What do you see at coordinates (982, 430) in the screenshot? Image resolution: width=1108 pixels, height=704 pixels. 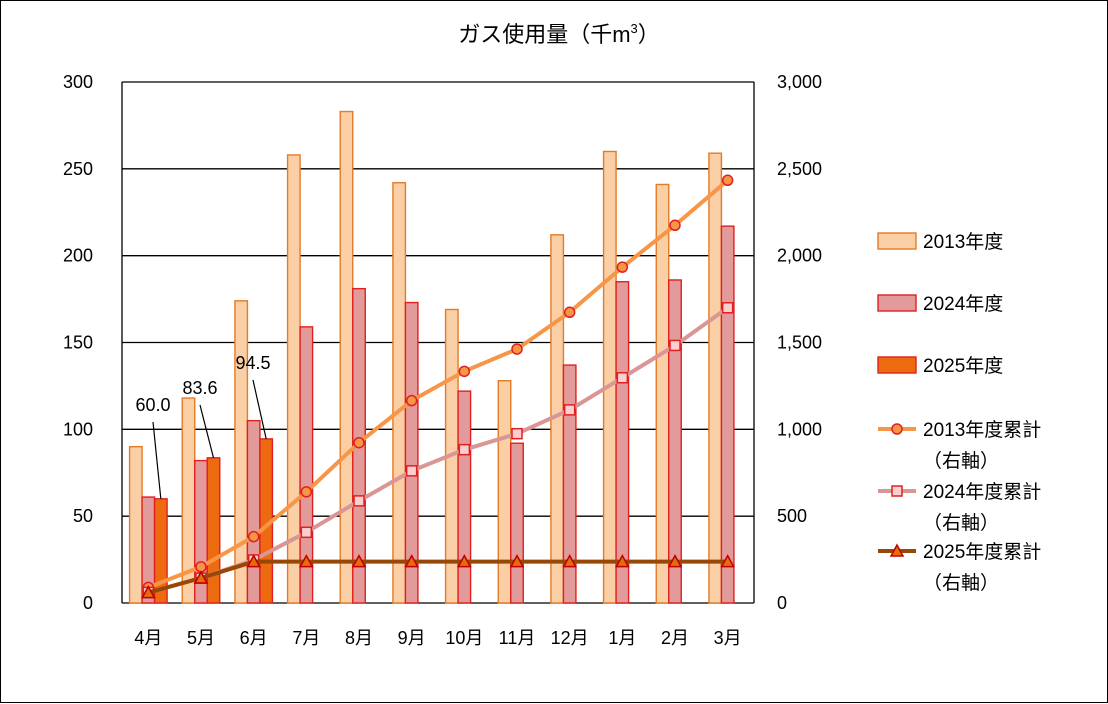 I see `legend-label: 2013年度累計` at bounding box center [982, 430].